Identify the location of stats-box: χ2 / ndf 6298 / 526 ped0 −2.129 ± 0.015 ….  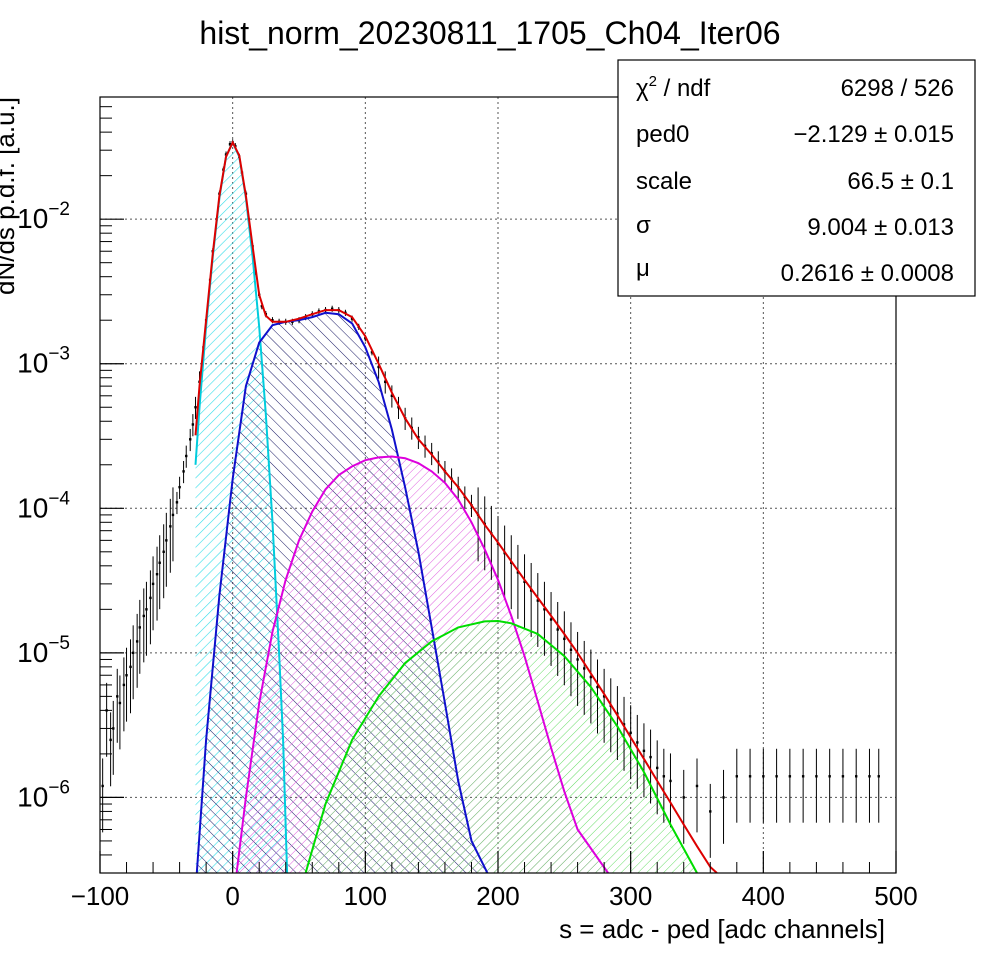
(796, 178).